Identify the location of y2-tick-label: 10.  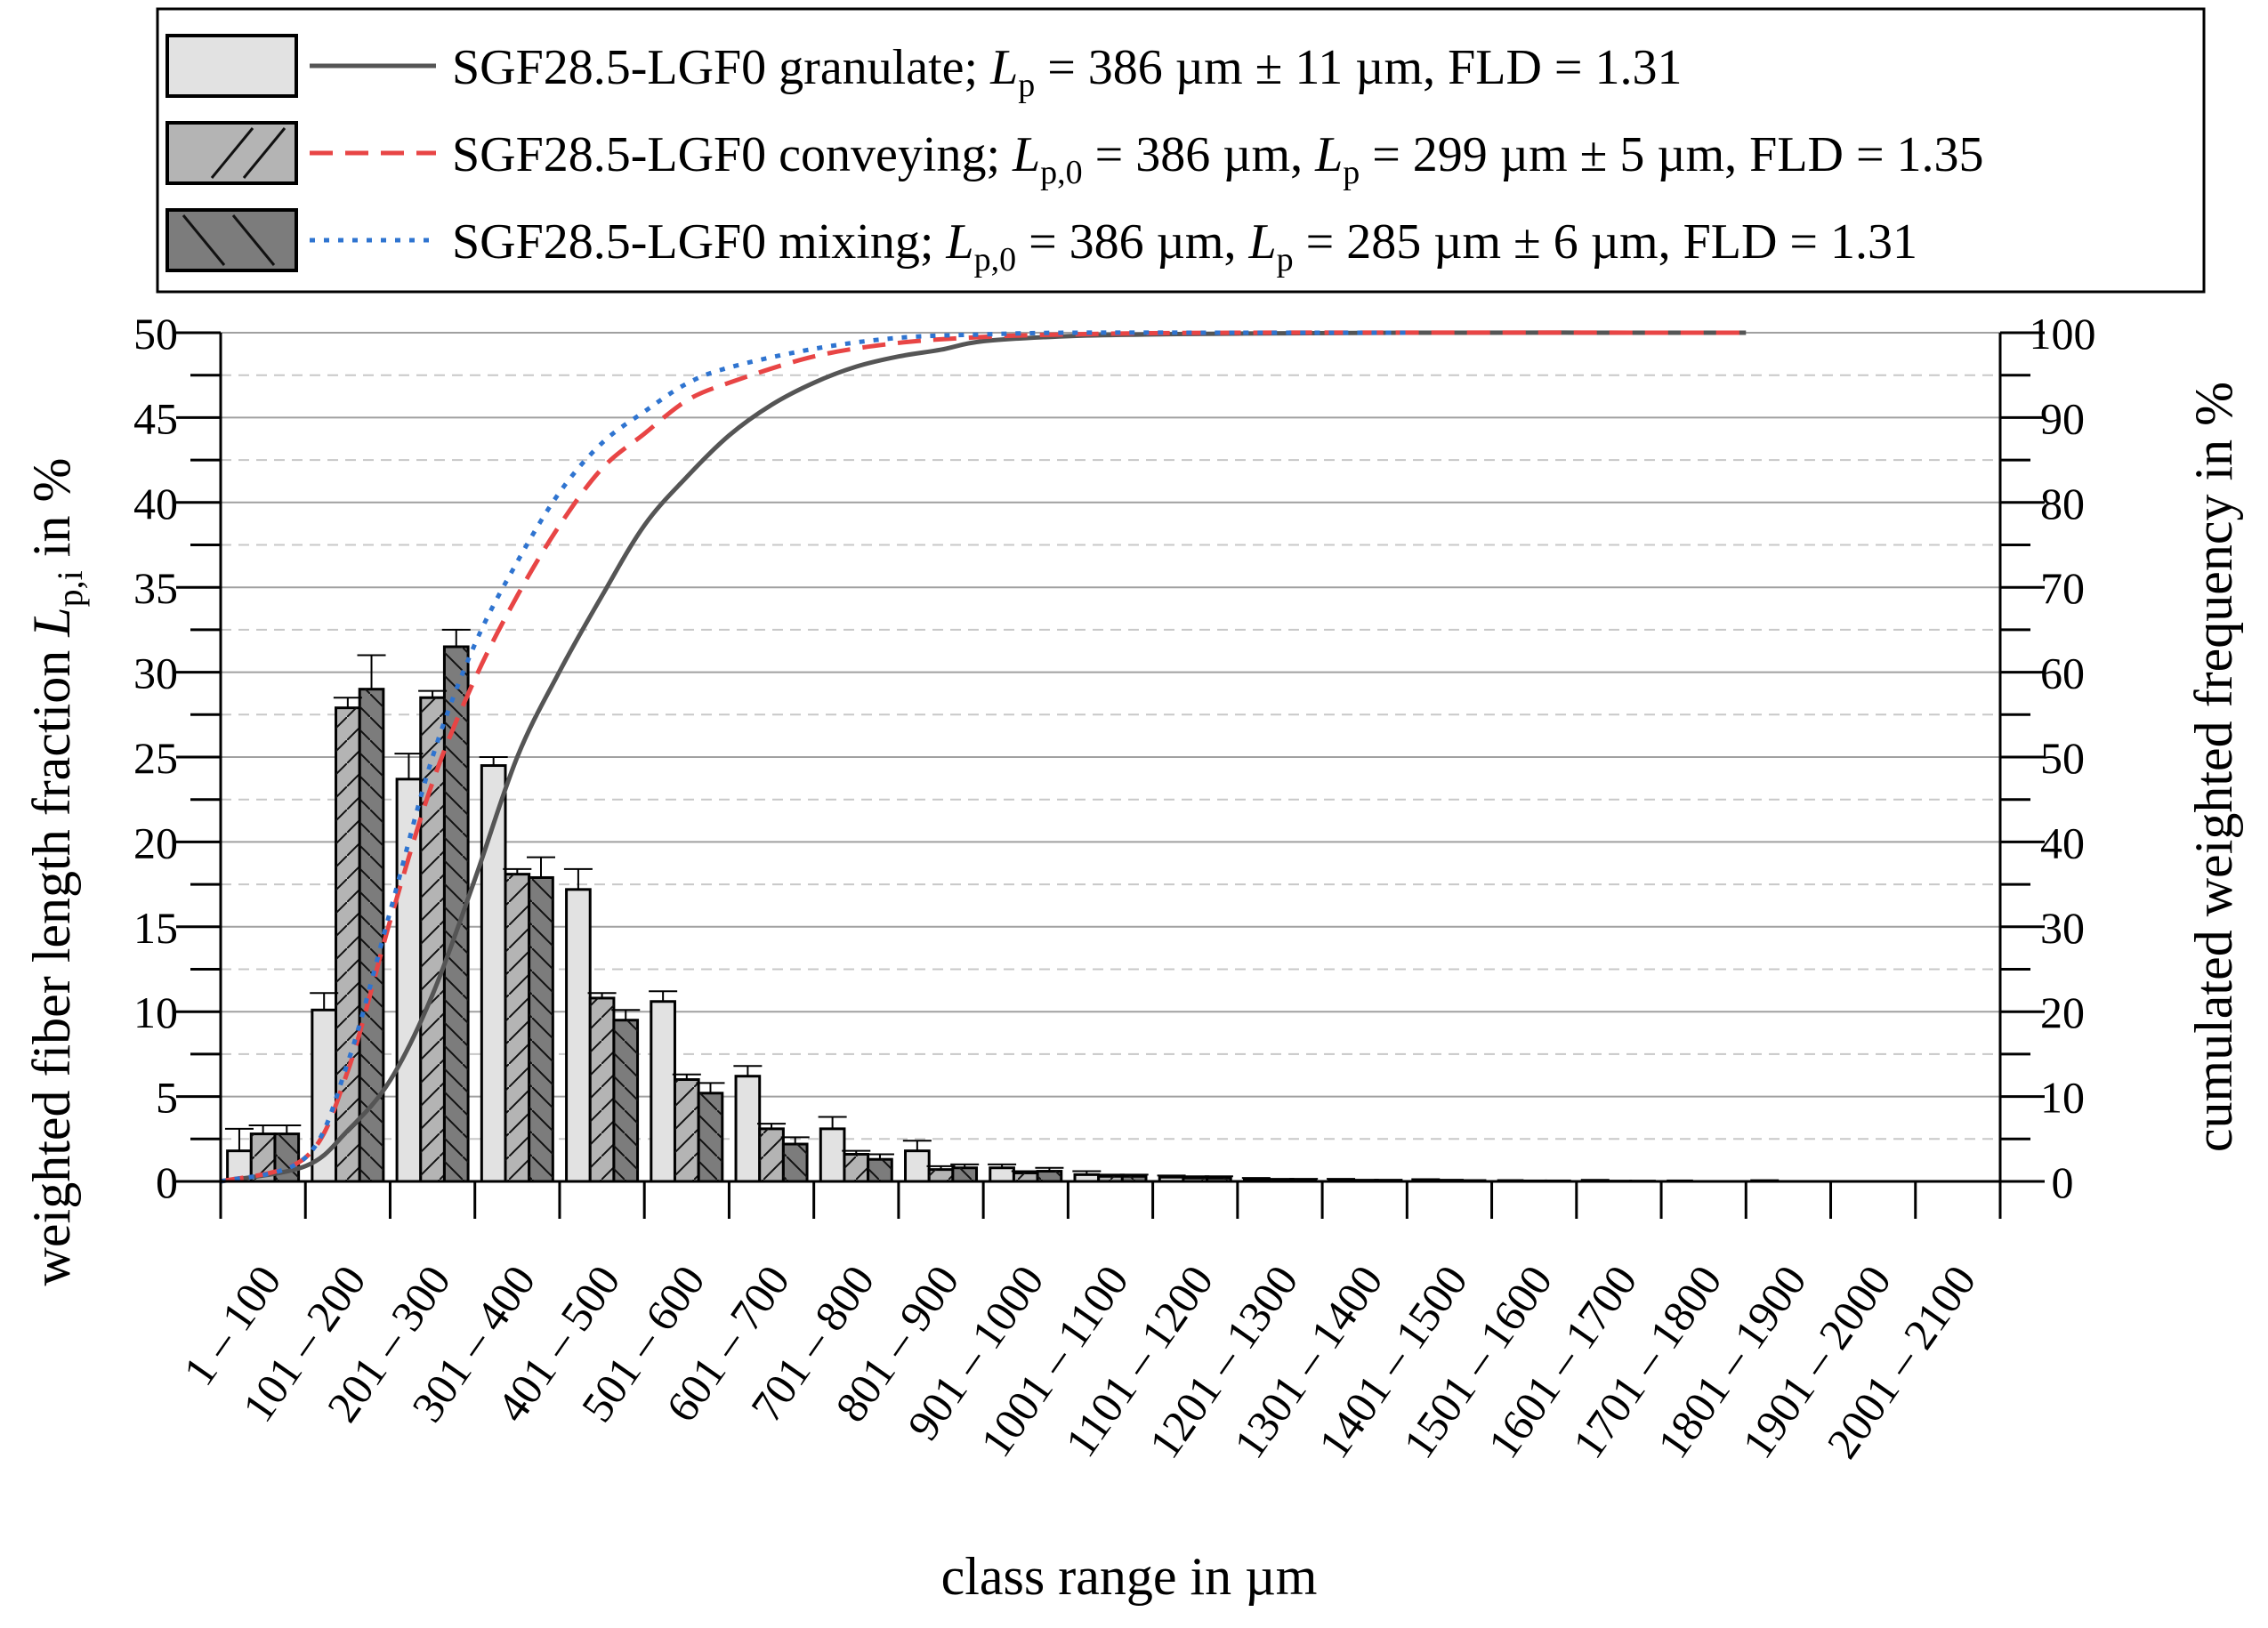
(2062, 1098).